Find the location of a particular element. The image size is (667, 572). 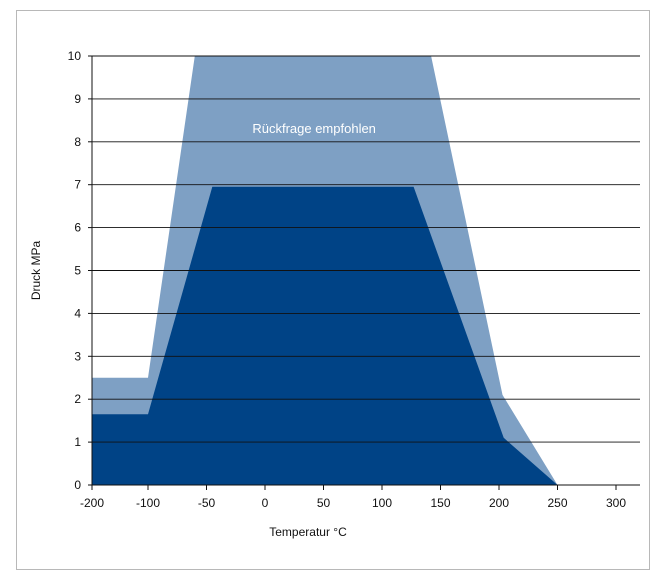

y-tick-label-0: 0 is located at coordinates (77, 485).